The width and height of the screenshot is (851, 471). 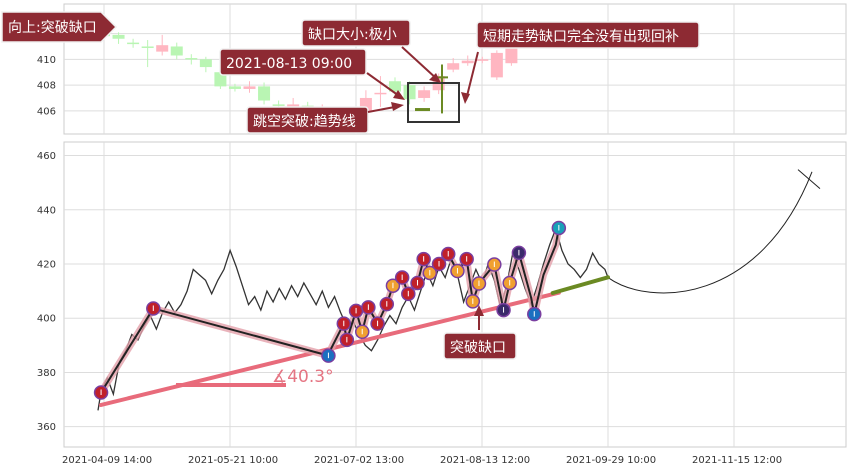 I want to click on top-y-tick-label: 406, so click(x=46, y=111).